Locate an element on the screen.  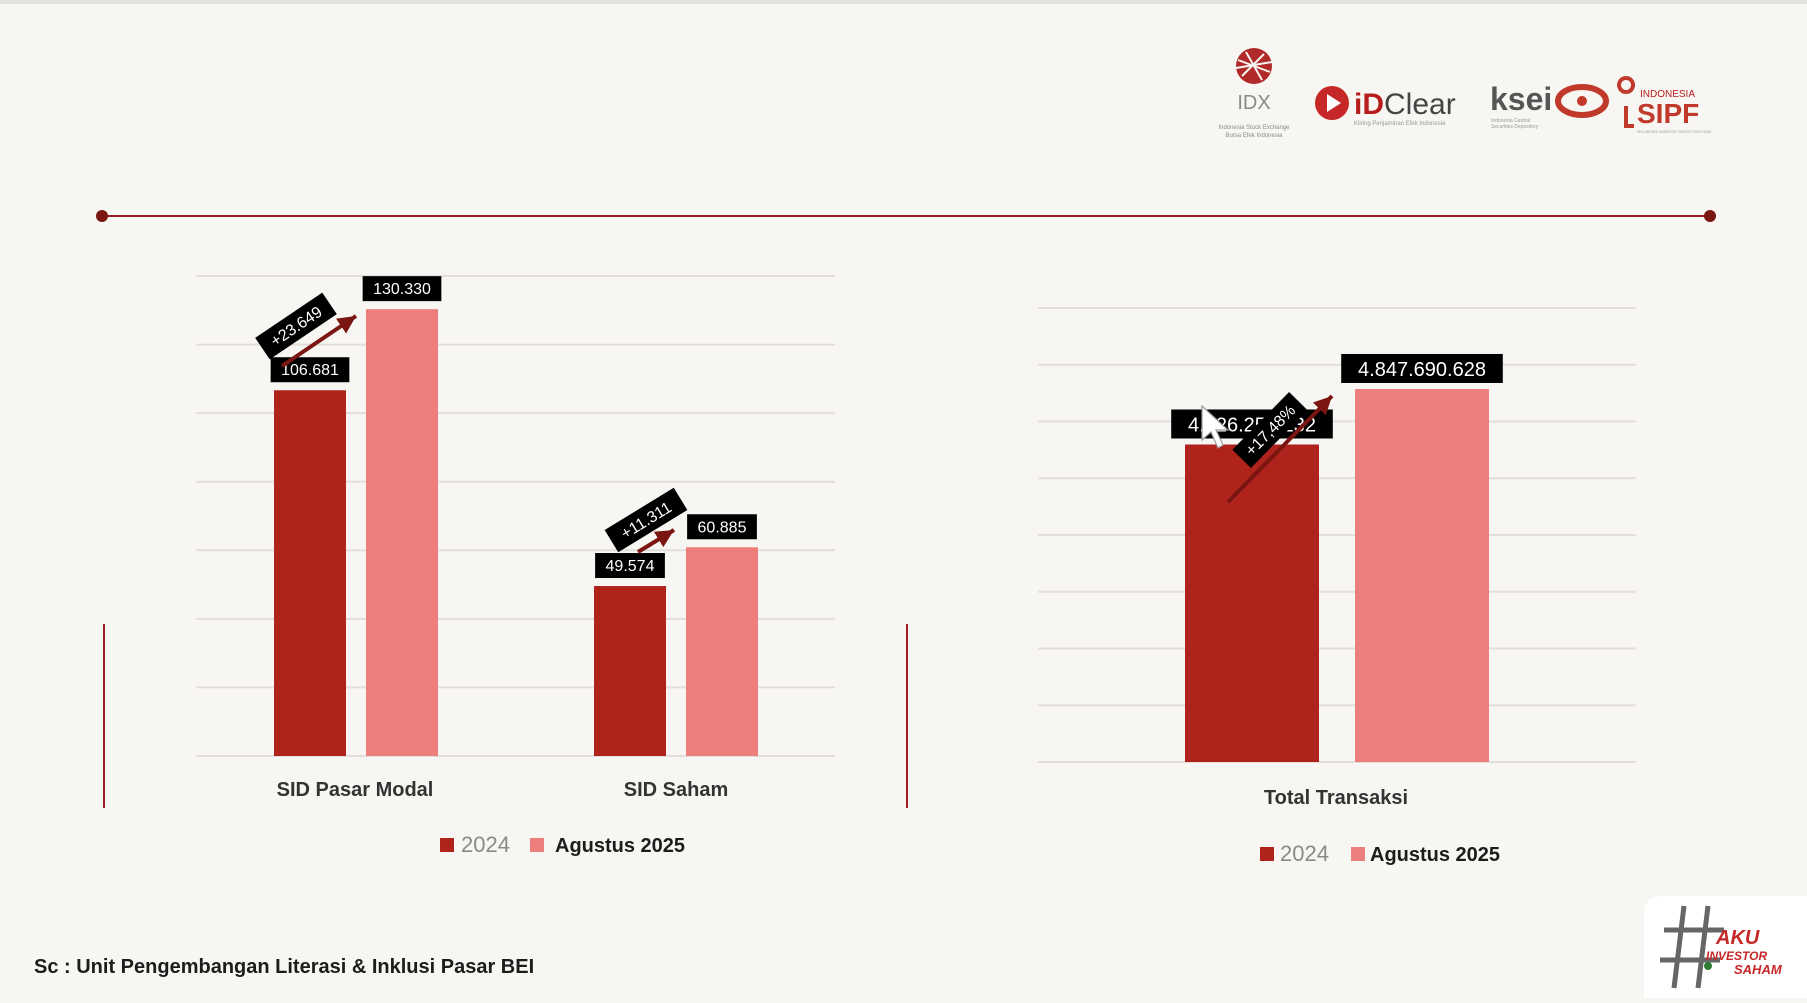
svg-text: iDClear is located at coordinates (1405, 104).